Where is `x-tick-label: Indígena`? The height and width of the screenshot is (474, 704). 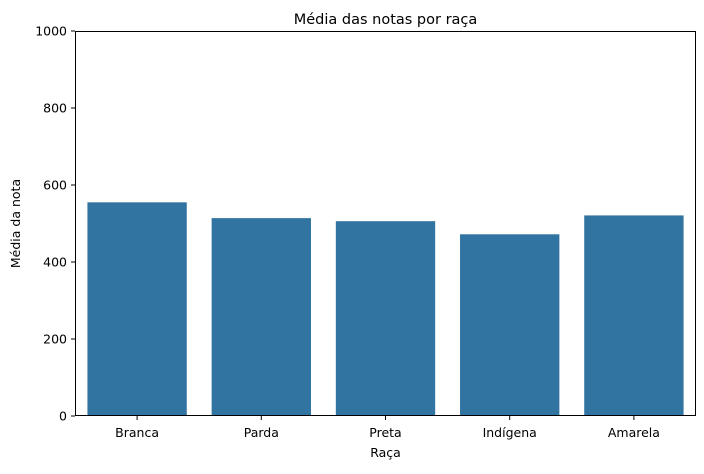 x-tick-label: Indígena is located at coordinates (510, 432).